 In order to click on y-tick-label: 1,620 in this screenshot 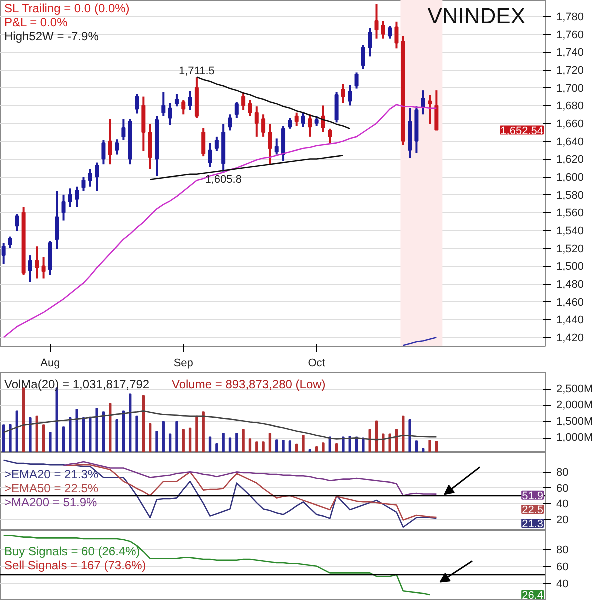, I will do `click(570, 160)`.